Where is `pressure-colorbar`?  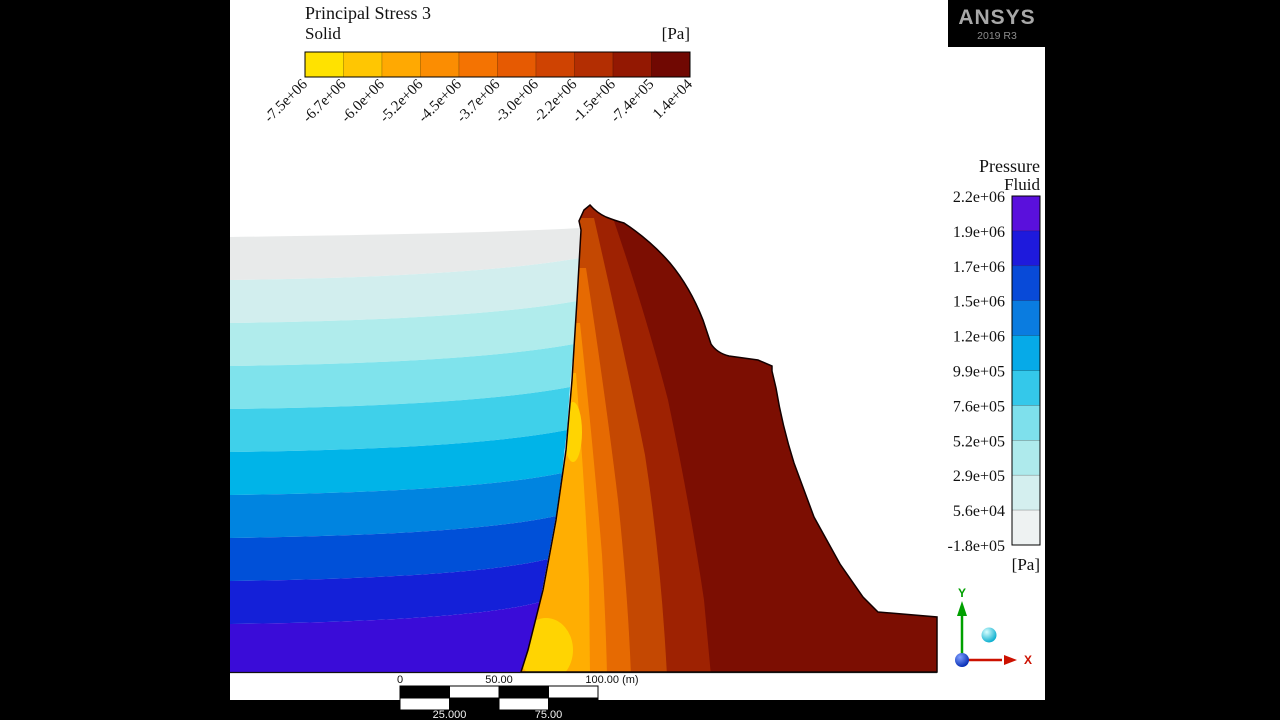
pressure-colorbar is located at coordinates (1026, 370).